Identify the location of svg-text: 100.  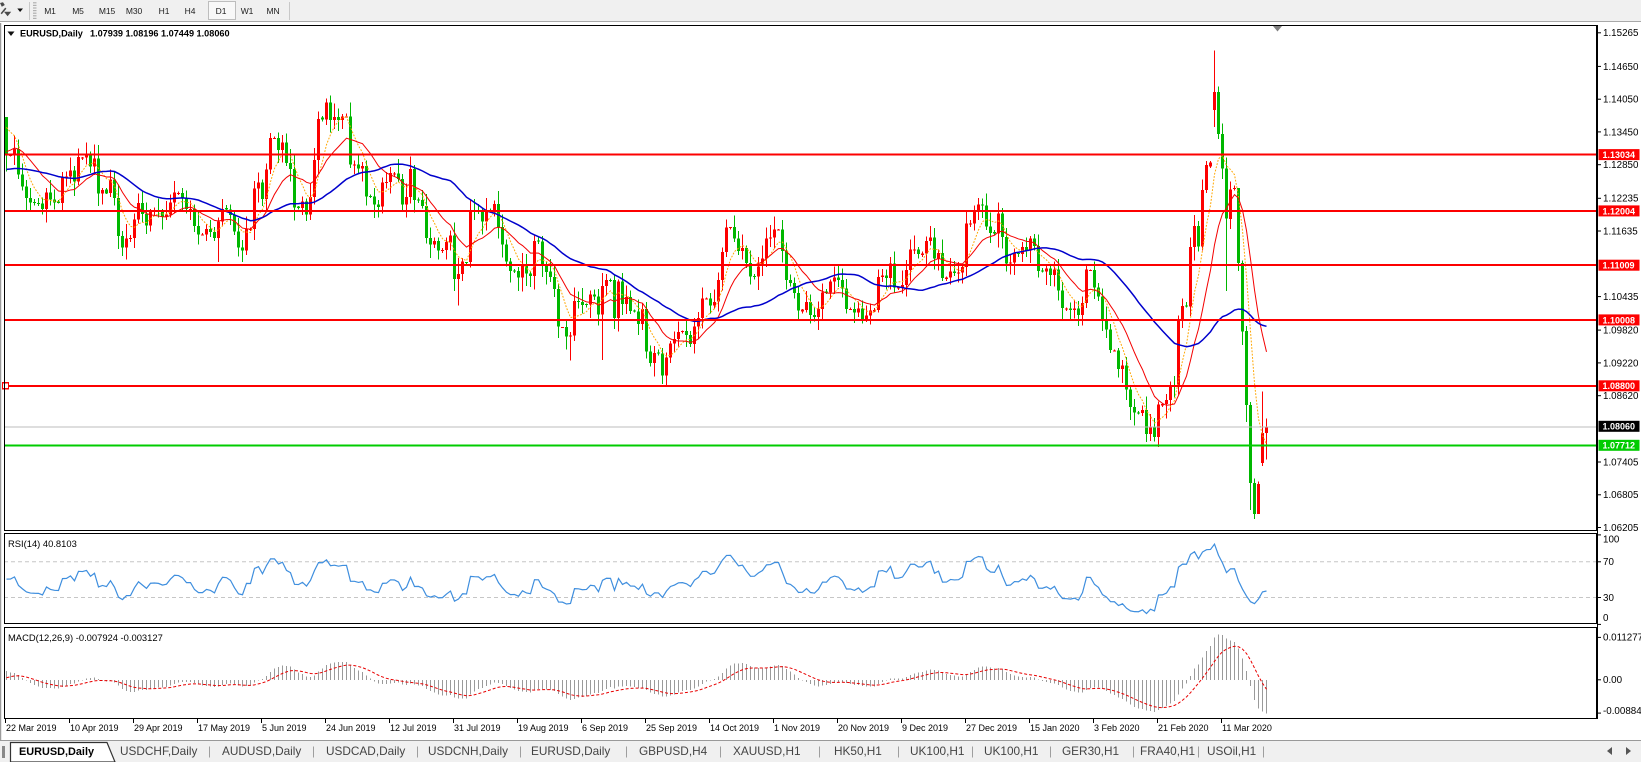
(1611, 540).